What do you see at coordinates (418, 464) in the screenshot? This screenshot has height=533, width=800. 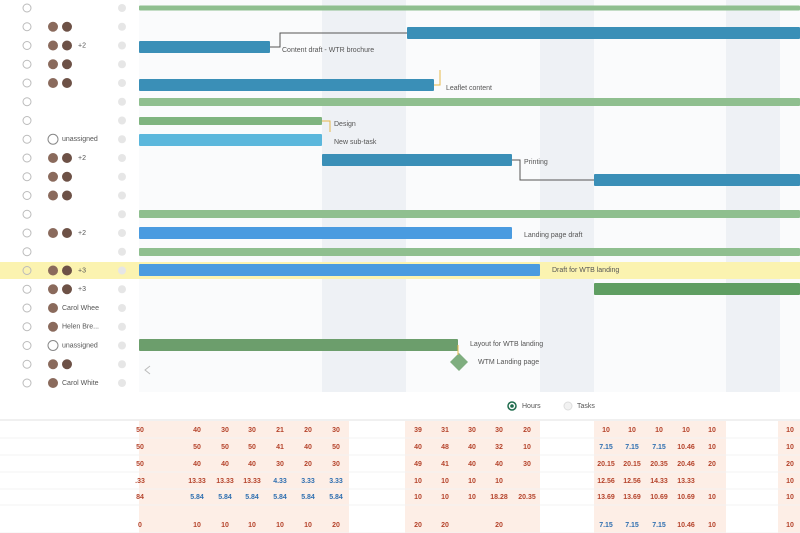 I see `table-cell: 49` at bounding box center [418, 464].